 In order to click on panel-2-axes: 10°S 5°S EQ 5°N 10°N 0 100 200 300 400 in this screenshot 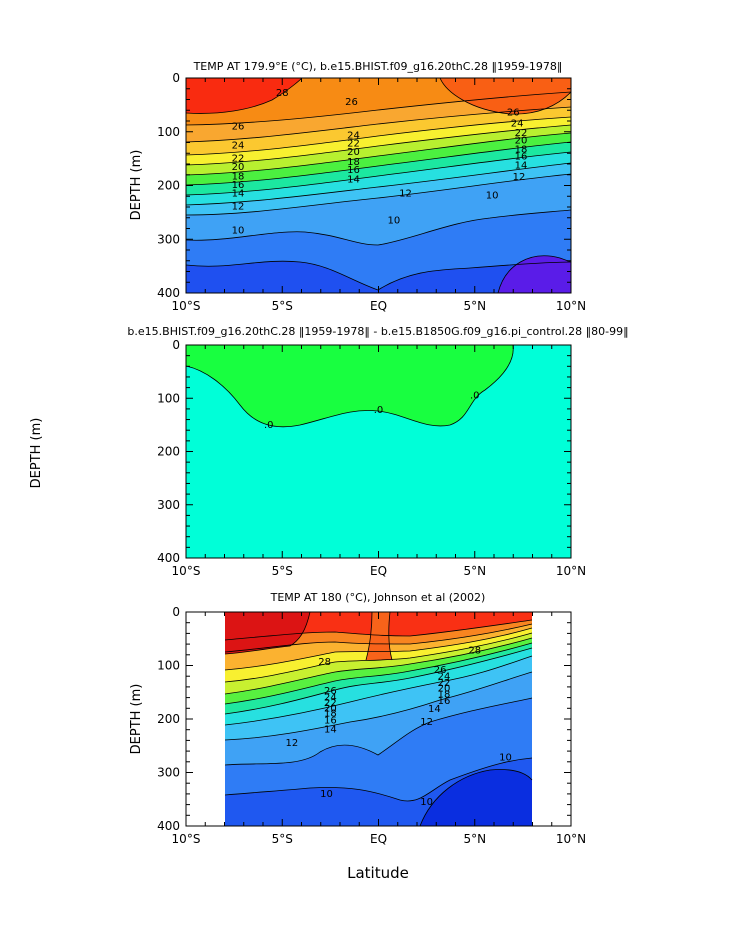, I will do `click(371, 458)`.